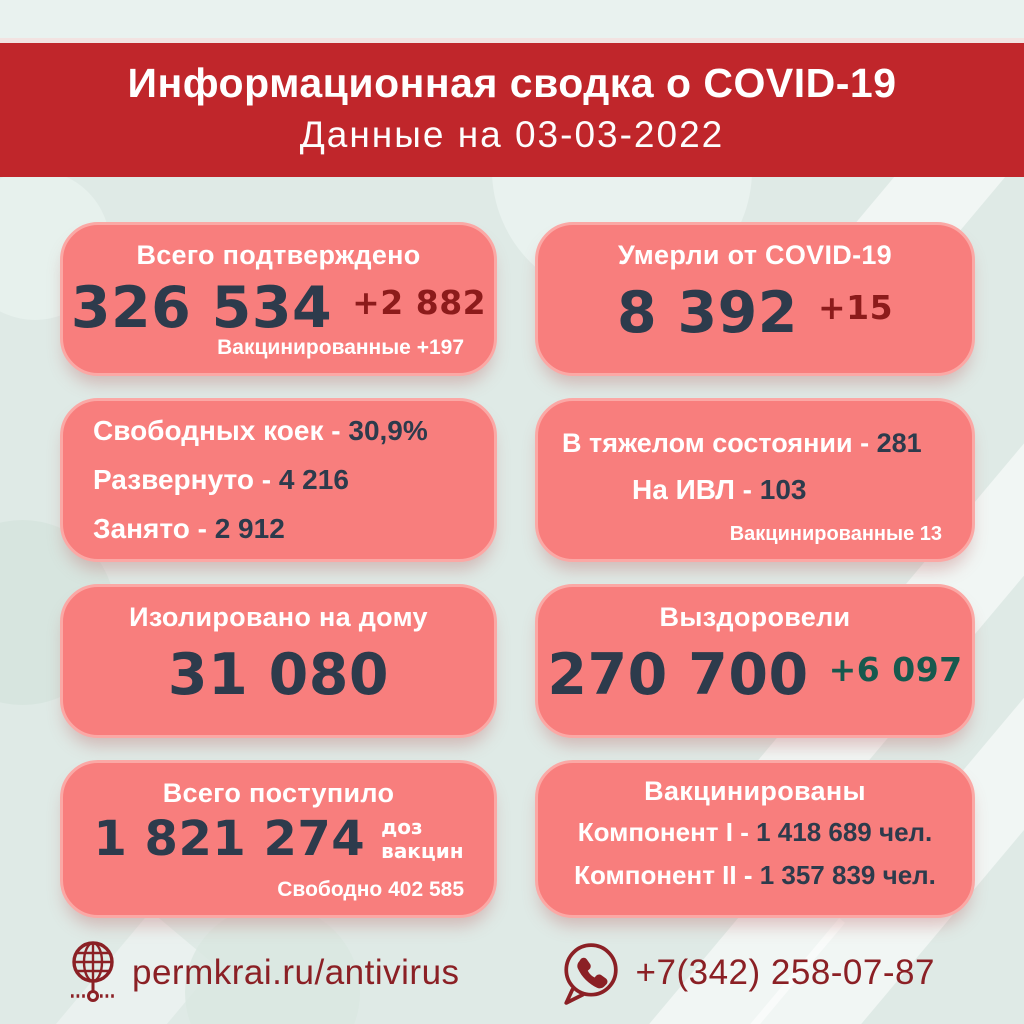 The image size is (1024, 1024). I want to click on stat-line: Свободных коек - 30,9%, so click(293, 431).